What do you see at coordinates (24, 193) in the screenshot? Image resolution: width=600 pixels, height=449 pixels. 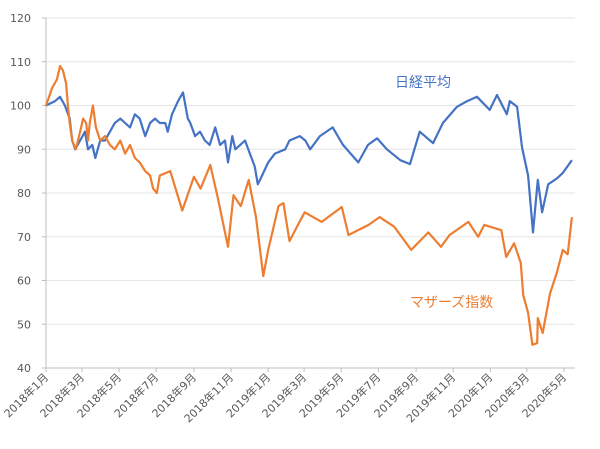 I see `y-tick-label: 80` at bounding box center [24, 193].